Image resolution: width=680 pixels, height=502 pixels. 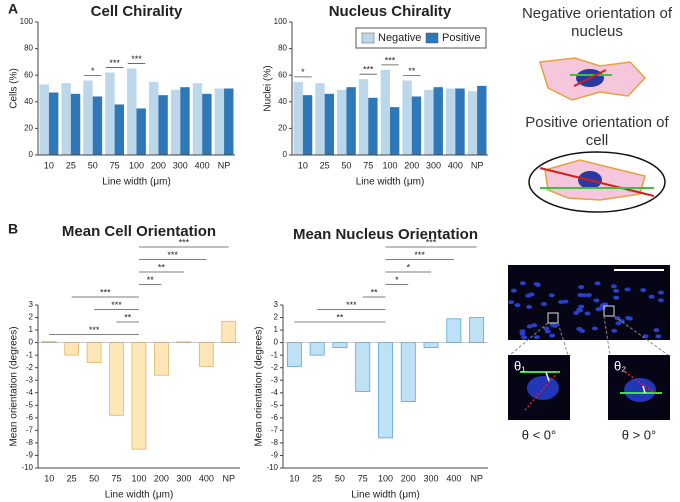 I want to click on x-tick-label: NP, so click(x=477, y=165).